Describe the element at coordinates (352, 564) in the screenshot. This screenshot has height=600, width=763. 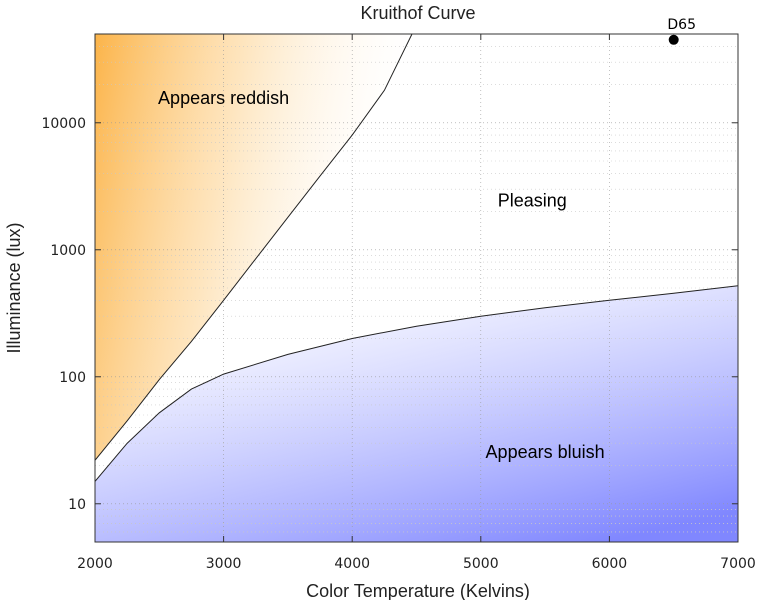
I see `x-tick-label: 4000` at that location.